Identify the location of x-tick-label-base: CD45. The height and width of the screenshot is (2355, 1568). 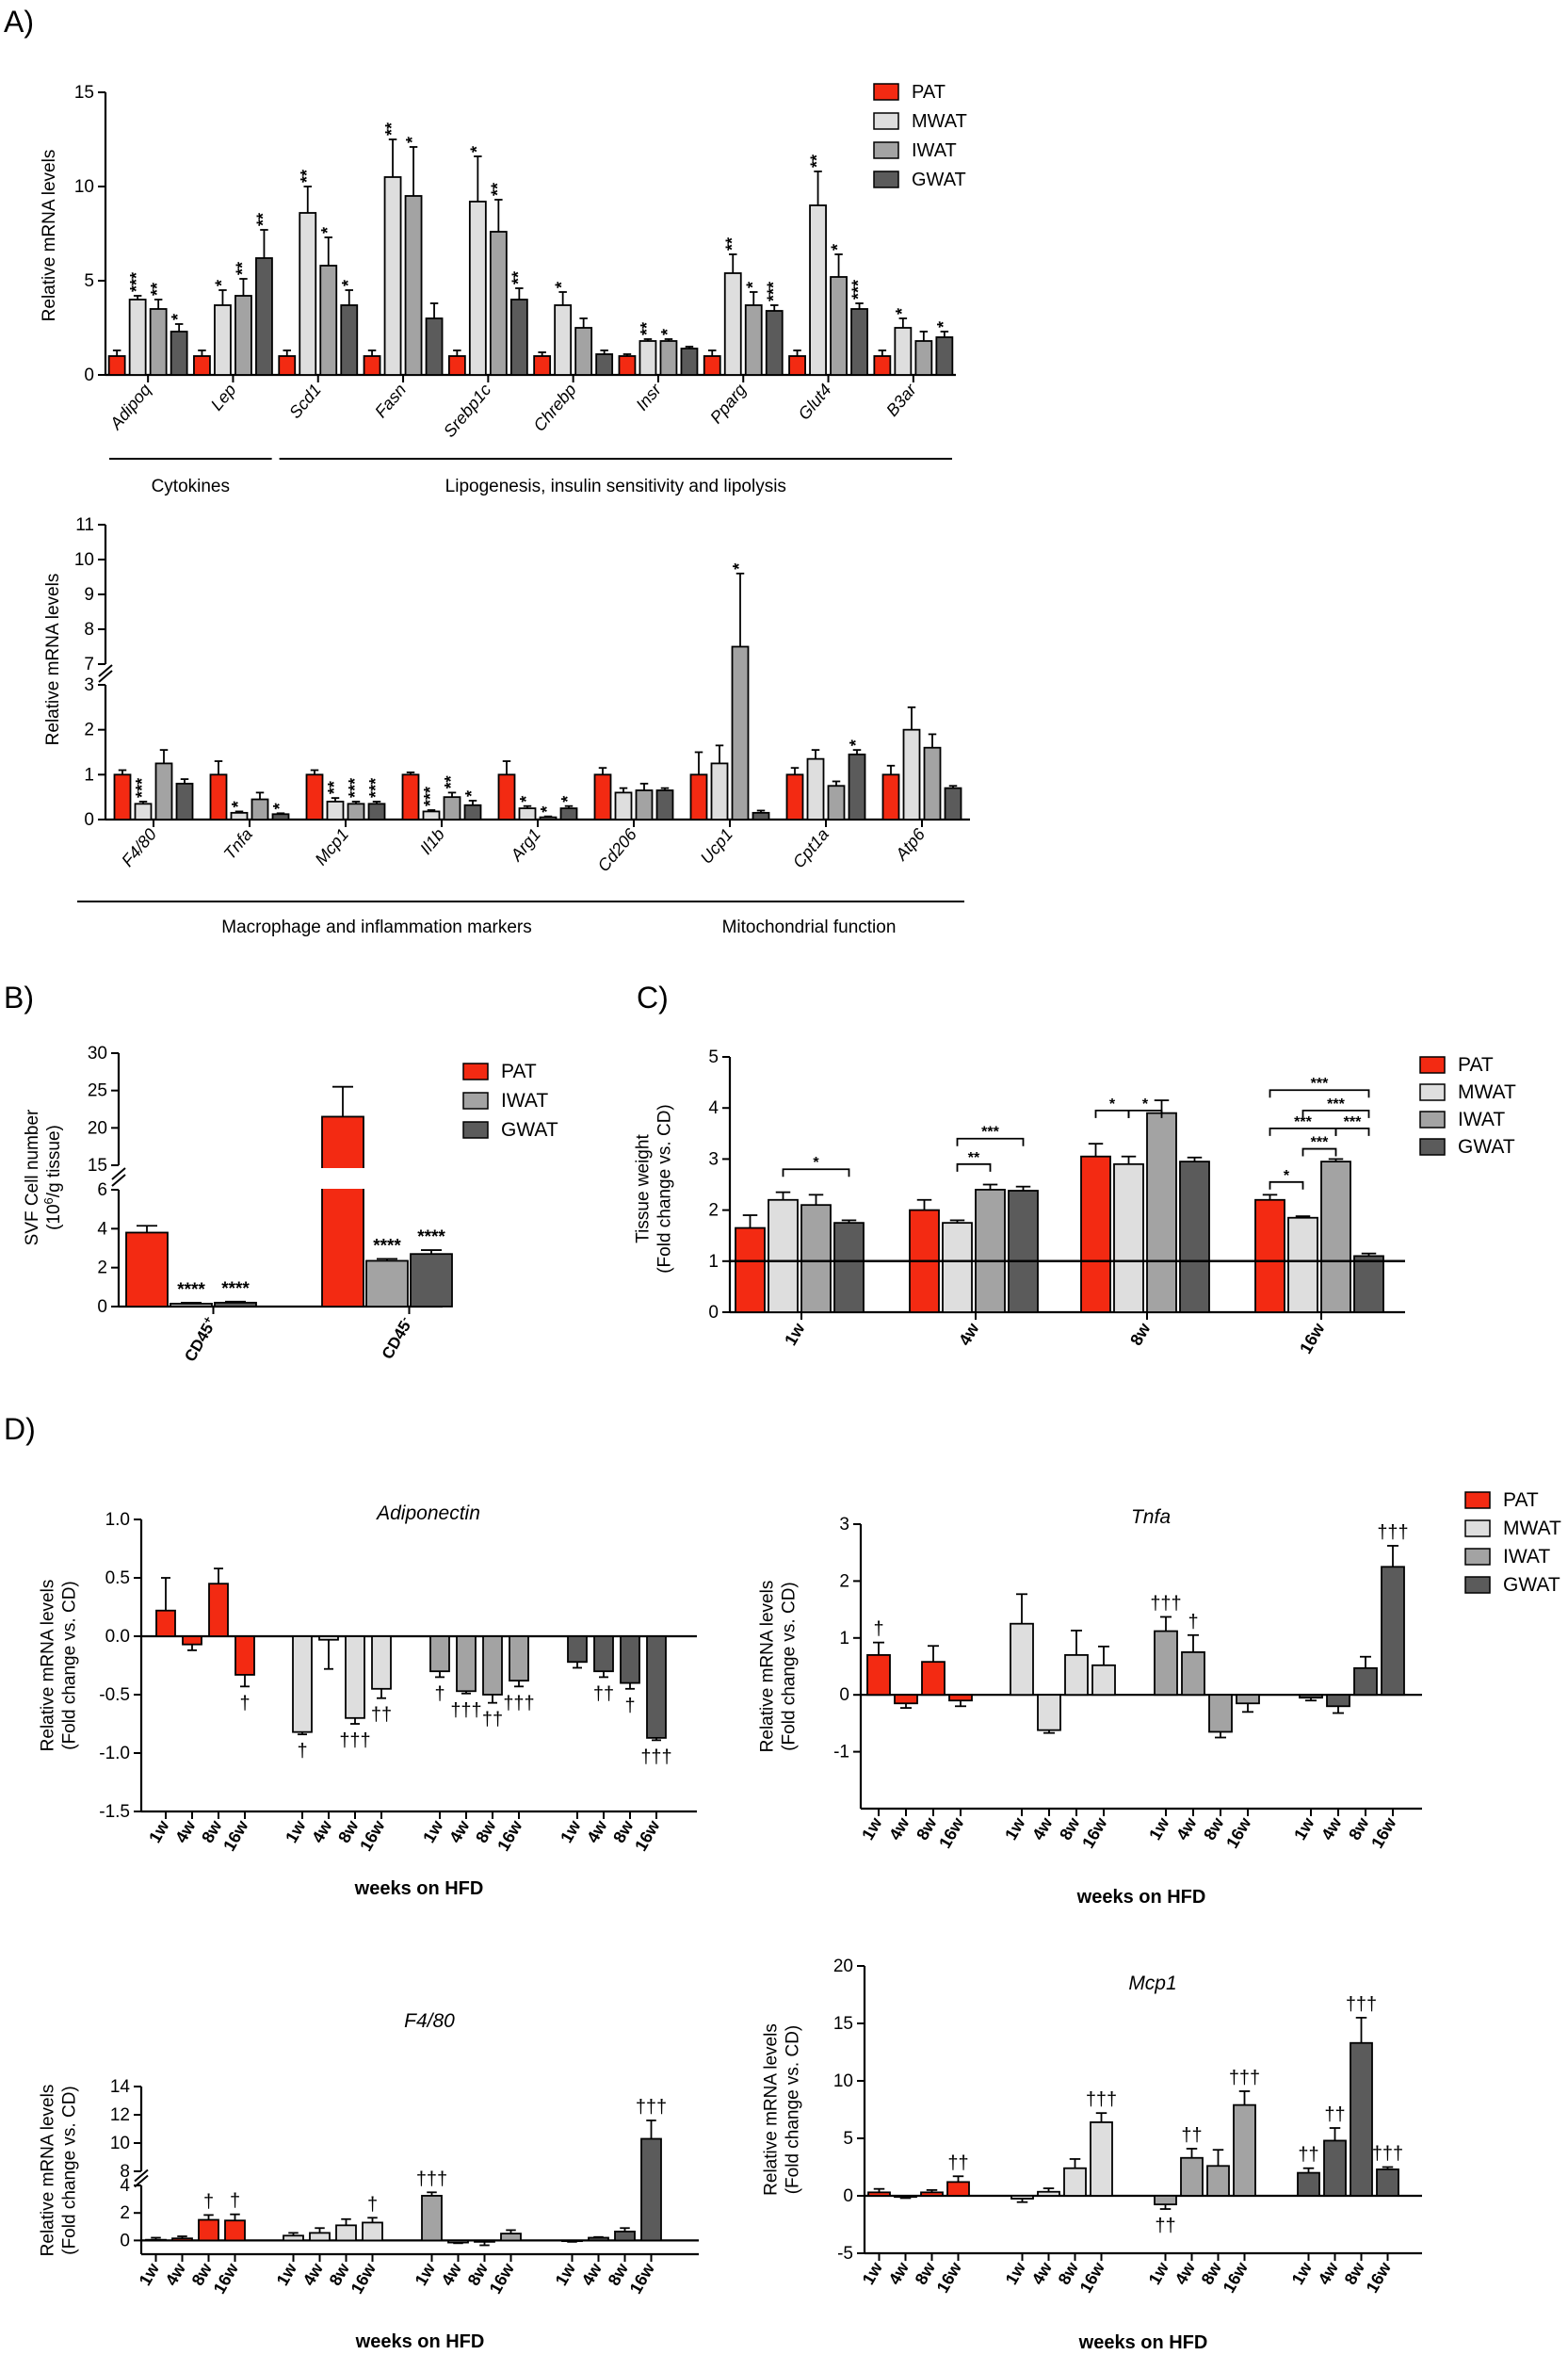
(396, 1340).